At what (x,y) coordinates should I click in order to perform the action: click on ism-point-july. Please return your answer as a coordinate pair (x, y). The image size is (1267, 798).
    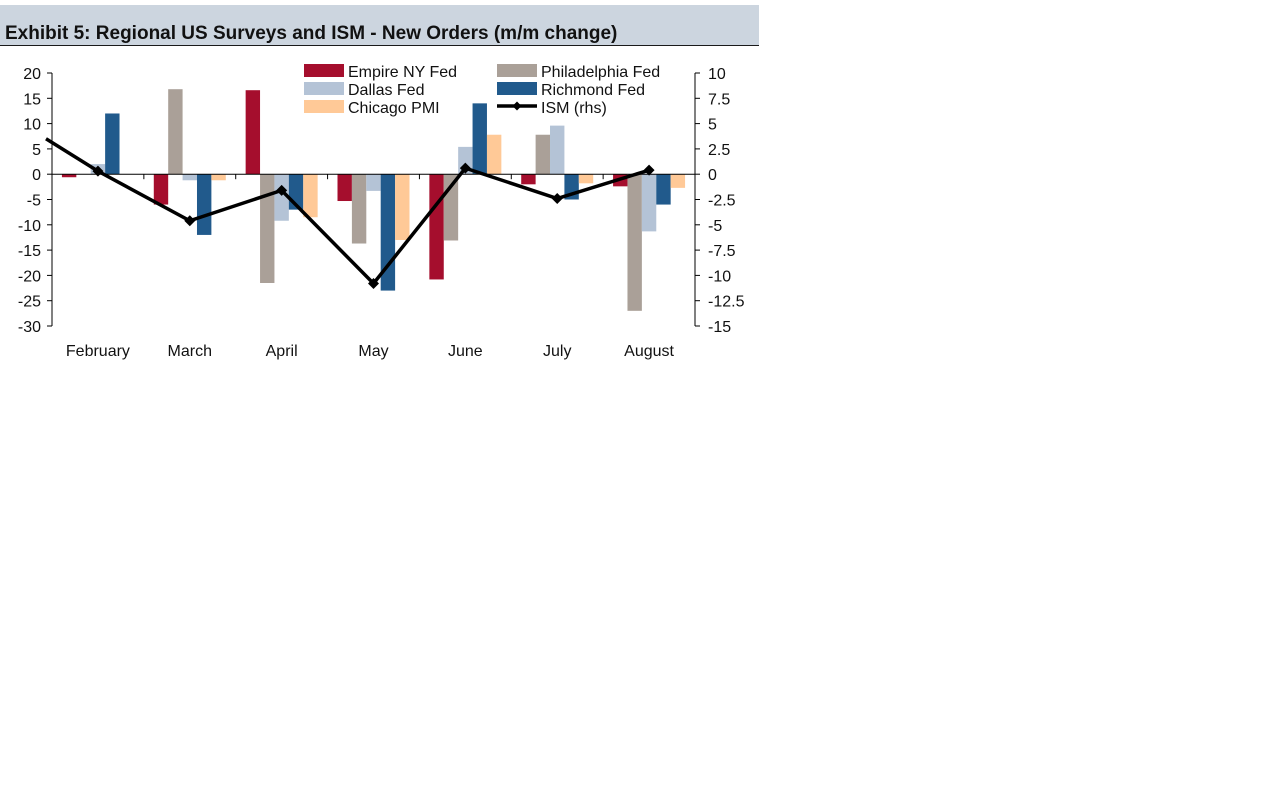
    Looking at the image, I should click on (557, 198).